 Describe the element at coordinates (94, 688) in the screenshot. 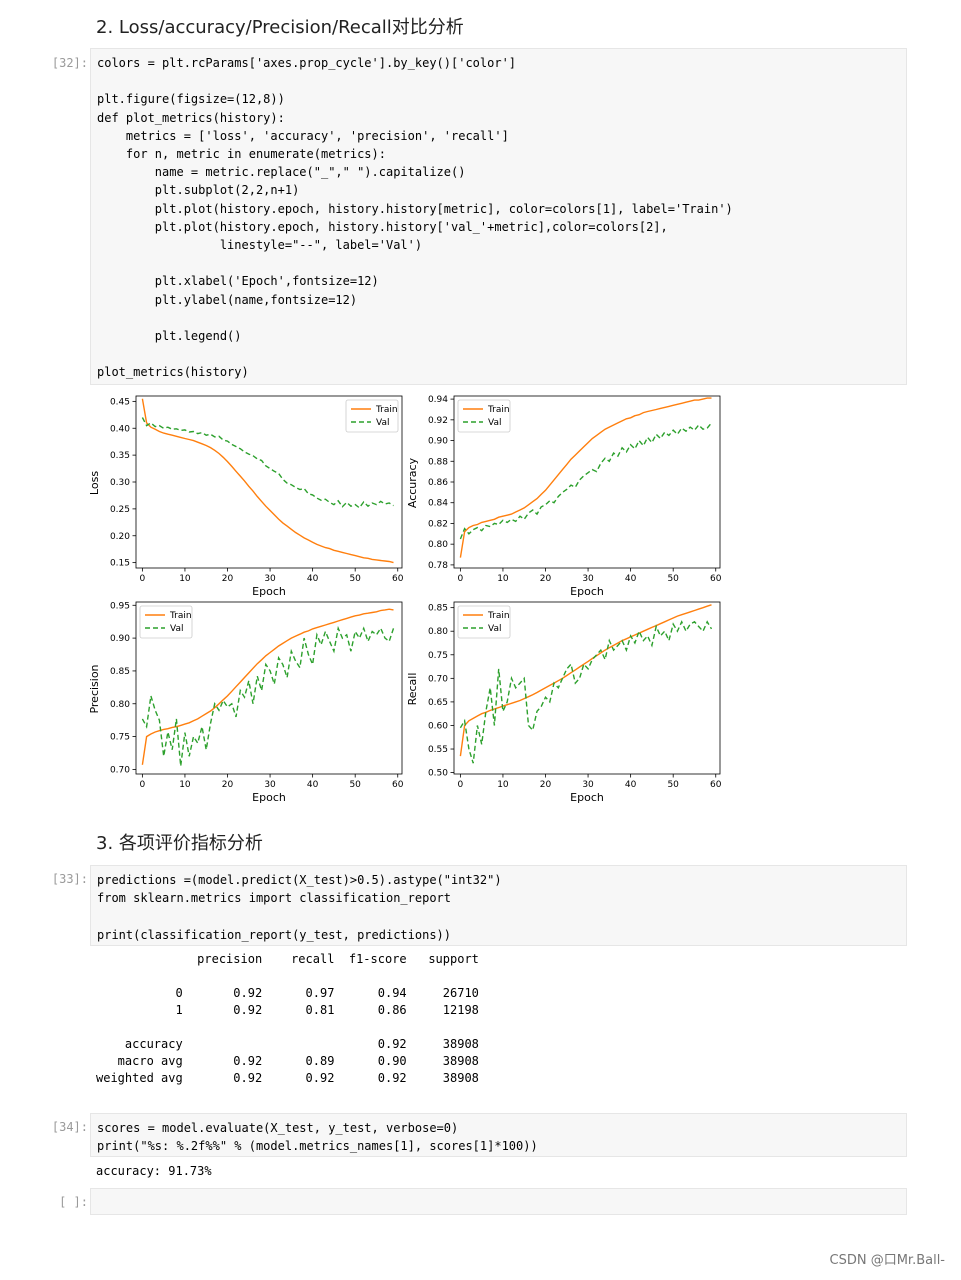

I see `y-axis-label: Precision` at that location.